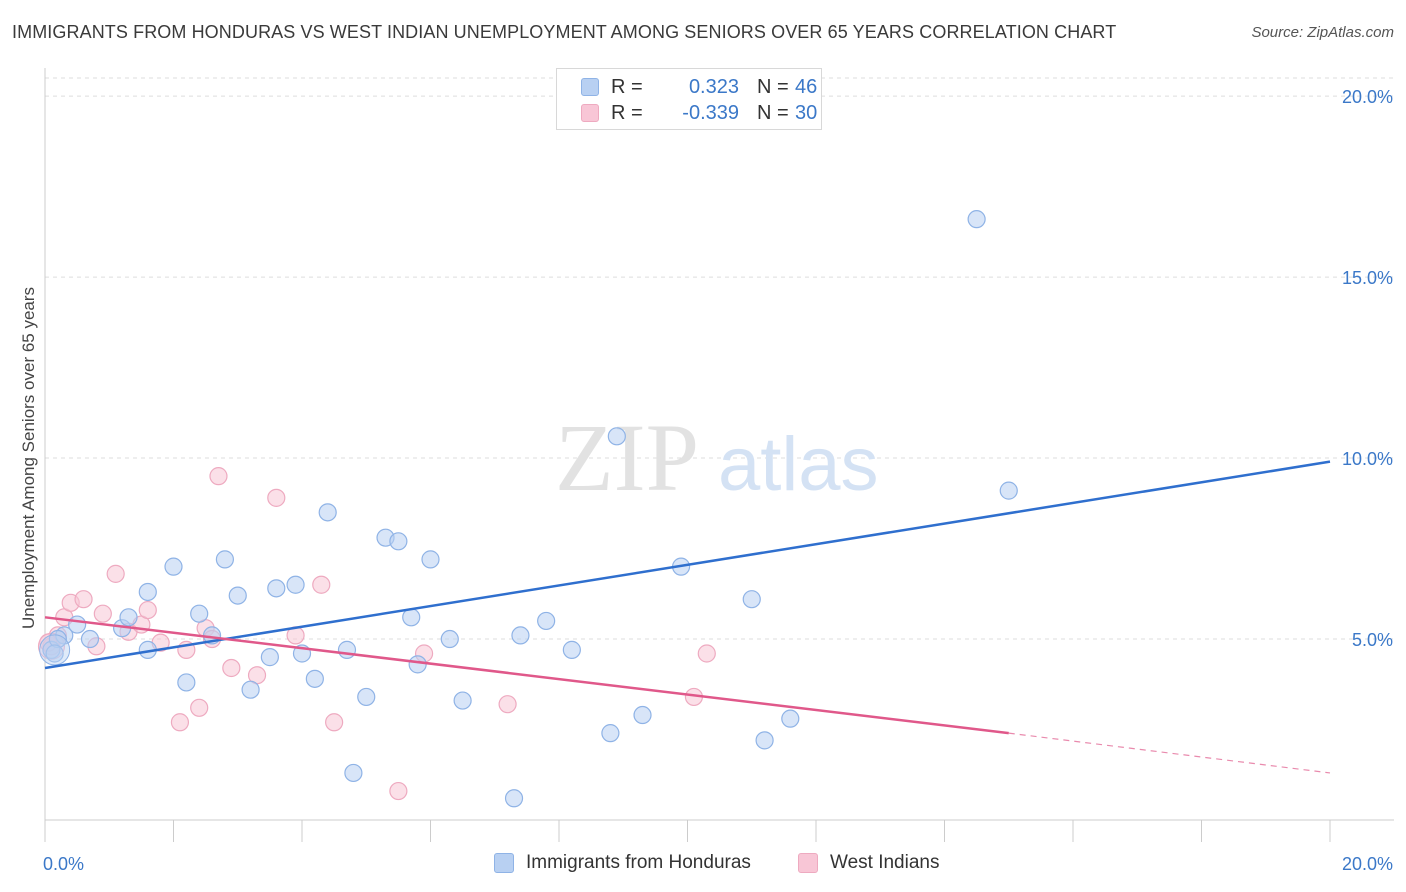 The image size is (1406, 892). Describe the element at coordinates (713, 87) in the screenshot. I see `legend-r-value: 0.323` at that location.